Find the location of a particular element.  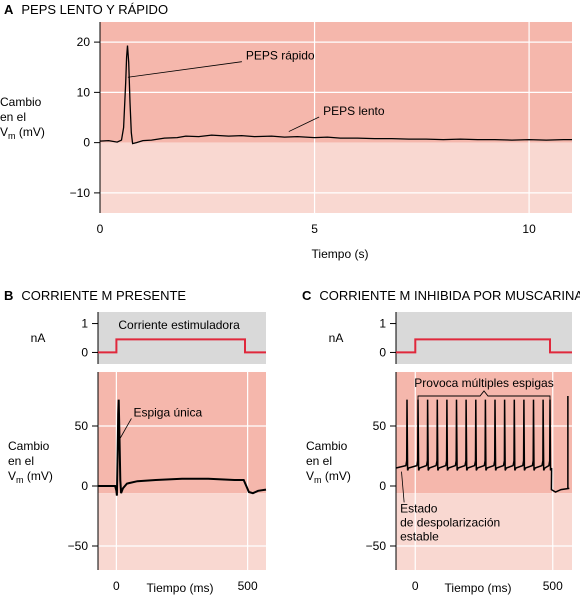

panel-b-letter: B is located at coordinates (8, 295).